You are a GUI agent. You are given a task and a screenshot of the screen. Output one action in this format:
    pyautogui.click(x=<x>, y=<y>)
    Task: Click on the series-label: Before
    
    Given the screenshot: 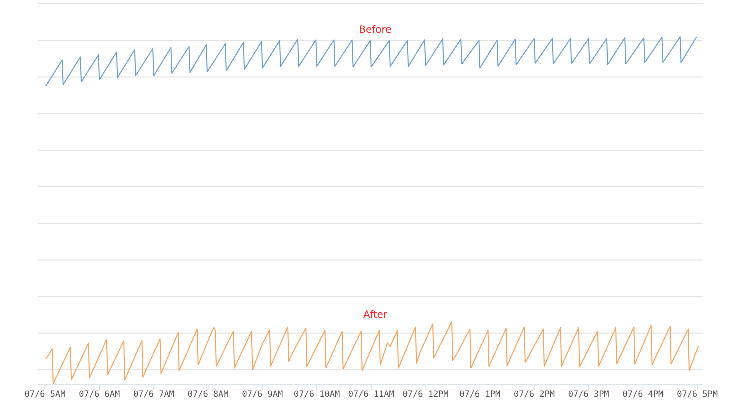 What is the action you would take?
    pyautogui.click(x=375, y=30)
    